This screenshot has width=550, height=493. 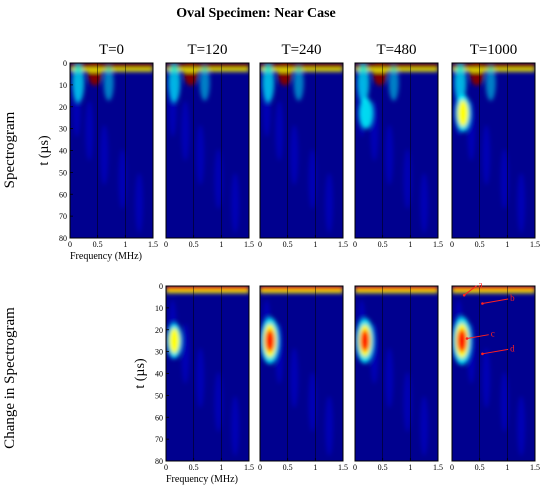 What do you see at coordinates (63, 172) in the screenshot?
I see `y-tick-label: 50` at bounding box center [63, 172].